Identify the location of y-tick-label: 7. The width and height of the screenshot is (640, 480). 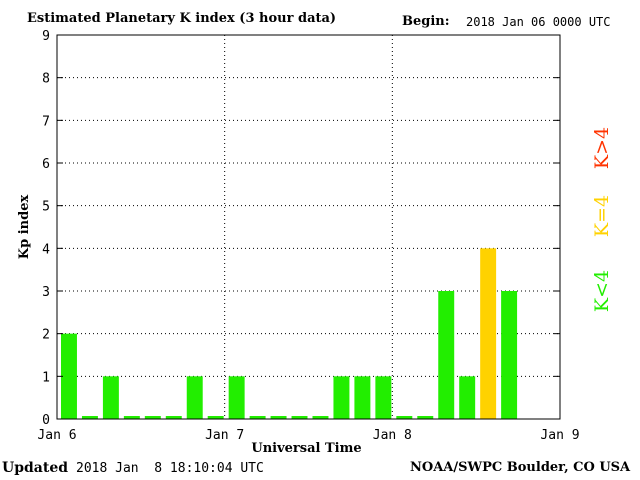
(46, 121).